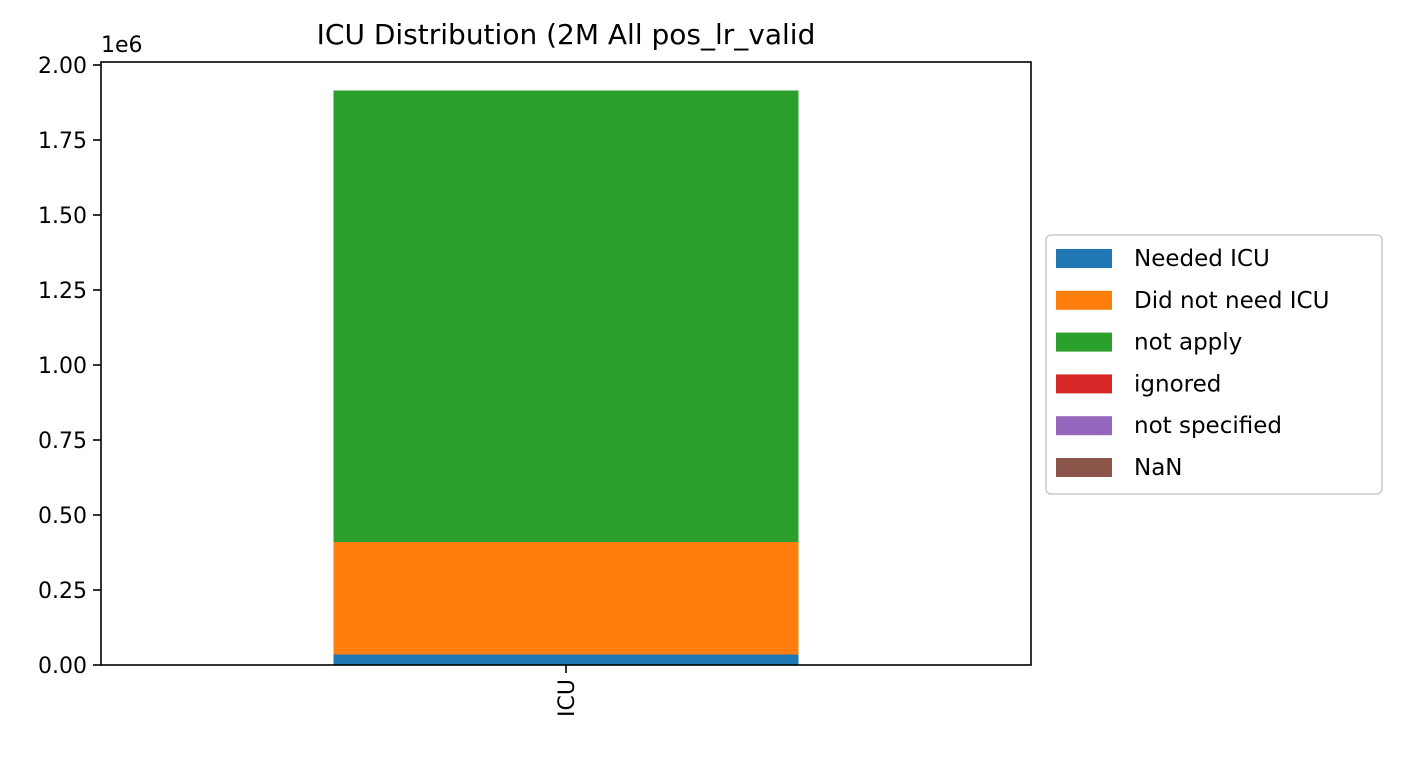 Image resolution: width=1401 pixels, height=758 pixels. Describe the element at coordinates (62, 591) in the screenshot. I see `y-tick-label: 0.25` at that location.